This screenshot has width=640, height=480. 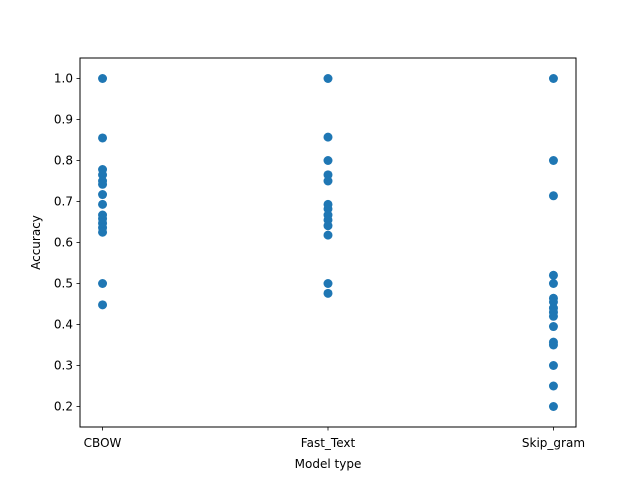 I want to click on y-tick-label: 1.0, so click(x=63, y=79).